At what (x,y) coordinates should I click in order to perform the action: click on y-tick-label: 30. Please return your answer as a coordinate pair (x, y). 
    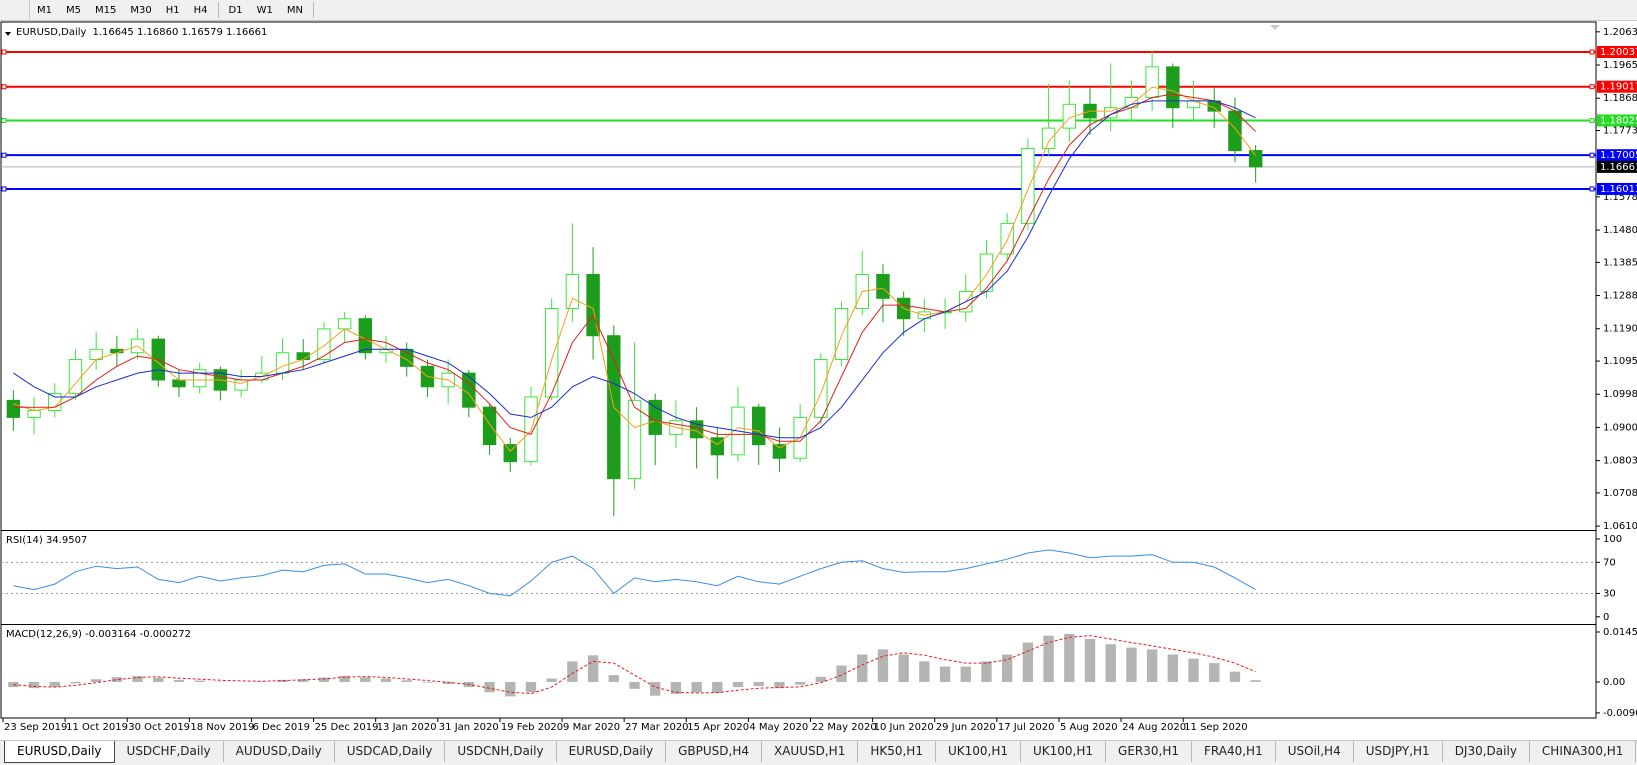
    Looking at the image, I should click on (1609, 593).